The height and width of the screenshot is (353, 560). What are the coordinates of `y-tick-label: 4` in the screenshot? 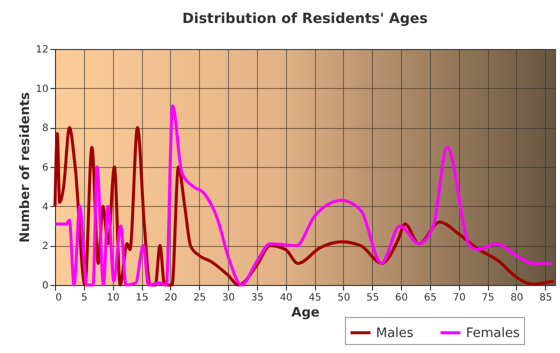 It's located at (45, 207).